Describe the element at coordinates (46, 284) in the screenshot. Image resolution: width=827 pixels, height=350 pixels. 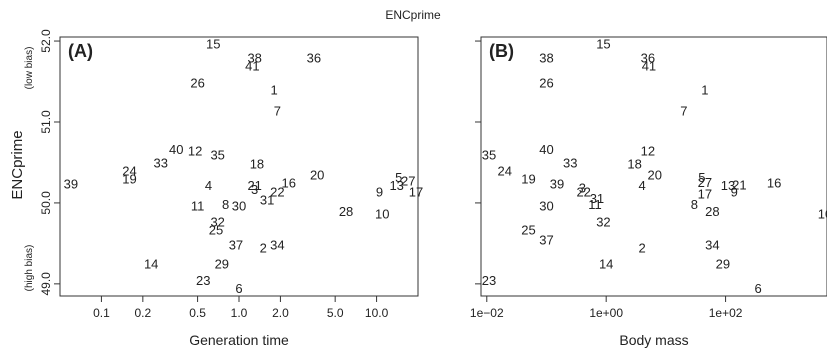
I see `y-tick-label: 49.0` at that location.